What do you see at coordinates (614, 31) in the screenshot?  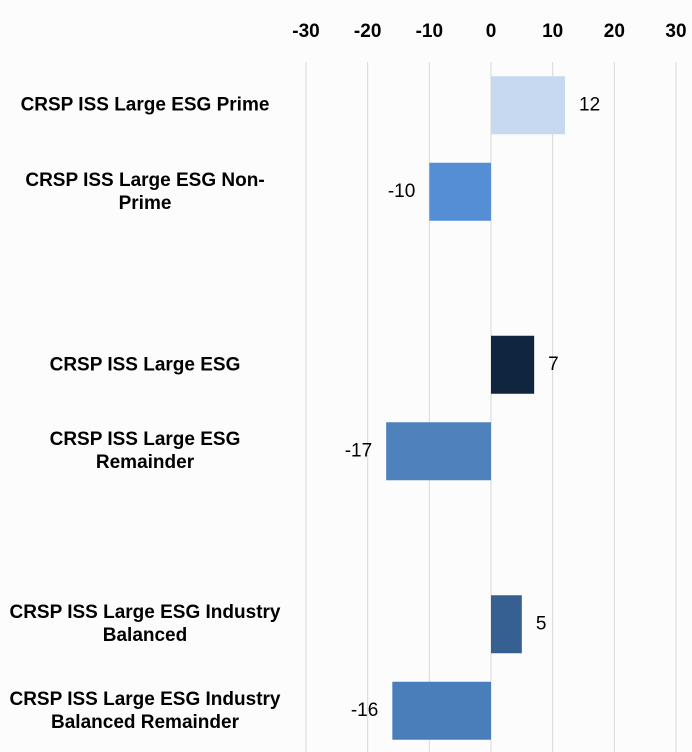 I see `x-tick-label: 20` at bounding box center [614, 31].